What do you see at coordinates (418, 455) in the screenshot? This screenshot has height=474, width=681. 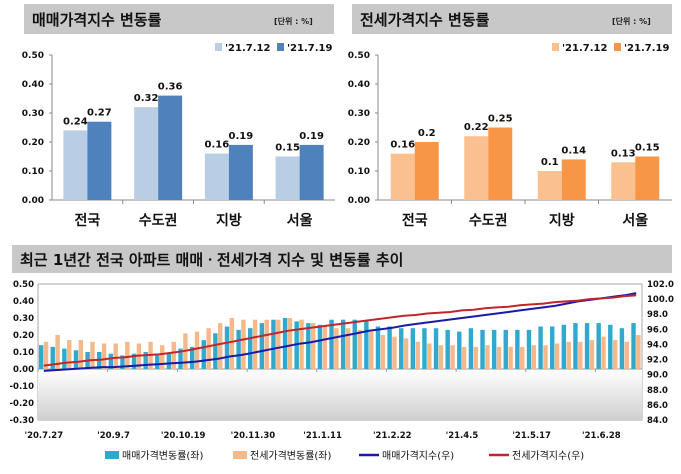 I see `legend-label: 매매가격지수(우)` at bounding box center [418, 455].